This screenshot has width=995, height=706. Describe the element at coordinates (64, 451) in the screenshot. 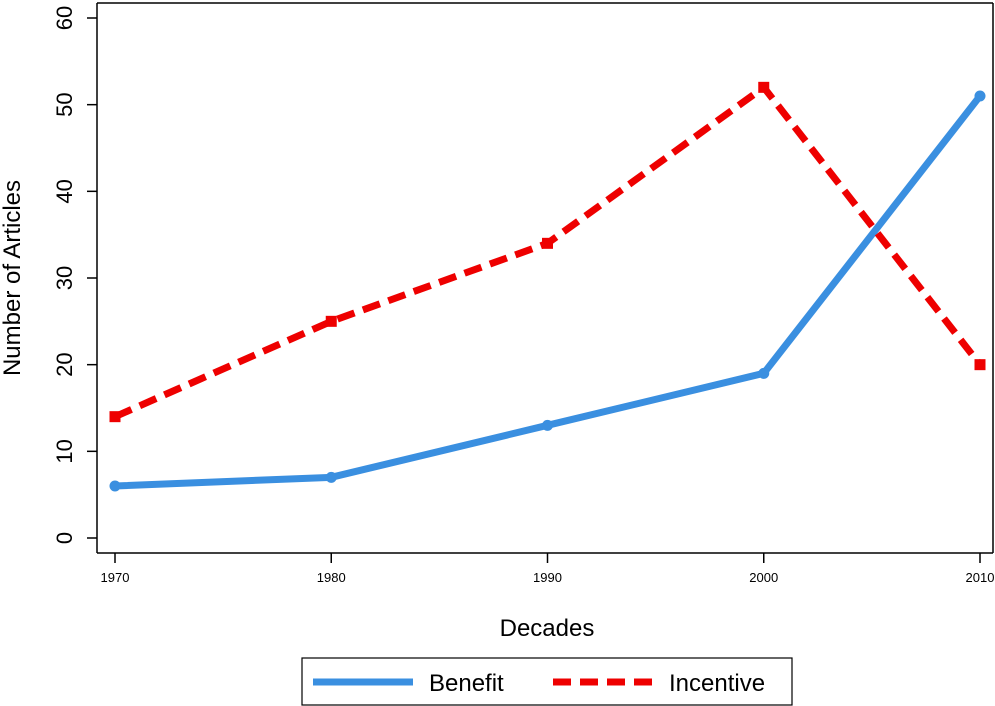

I see `y-tick-label: 10` at that location.